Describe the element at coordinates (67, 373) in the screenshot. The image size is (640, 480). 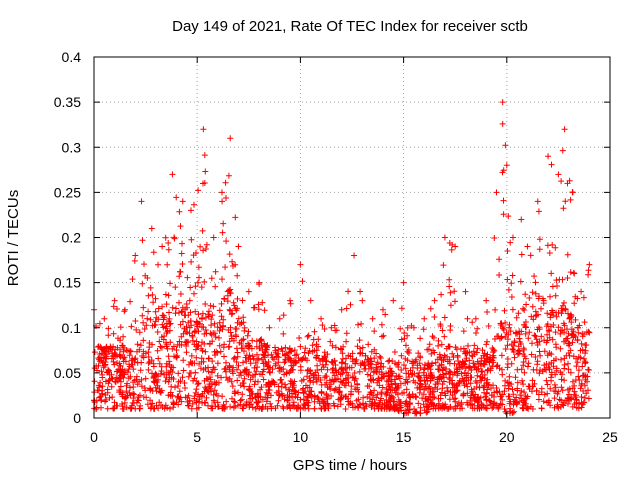
I see `y-tick-label: 0.05` at that location.